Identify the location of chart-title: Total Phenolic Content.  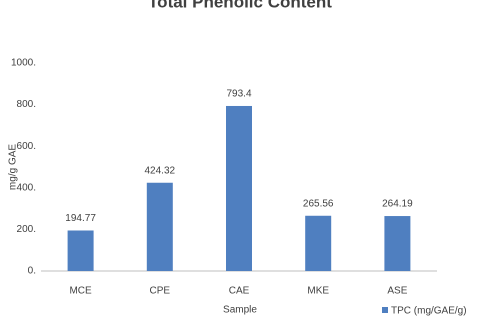
(240, 5).